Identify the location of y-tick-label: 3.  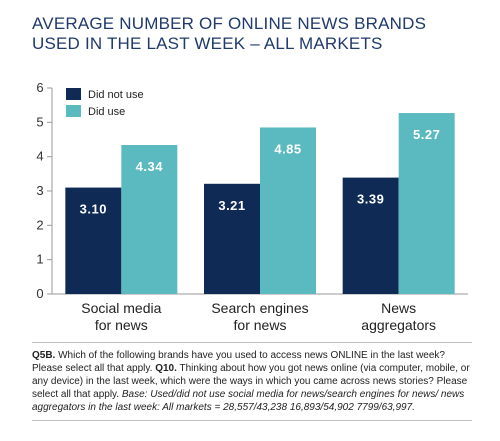
(39, 190).